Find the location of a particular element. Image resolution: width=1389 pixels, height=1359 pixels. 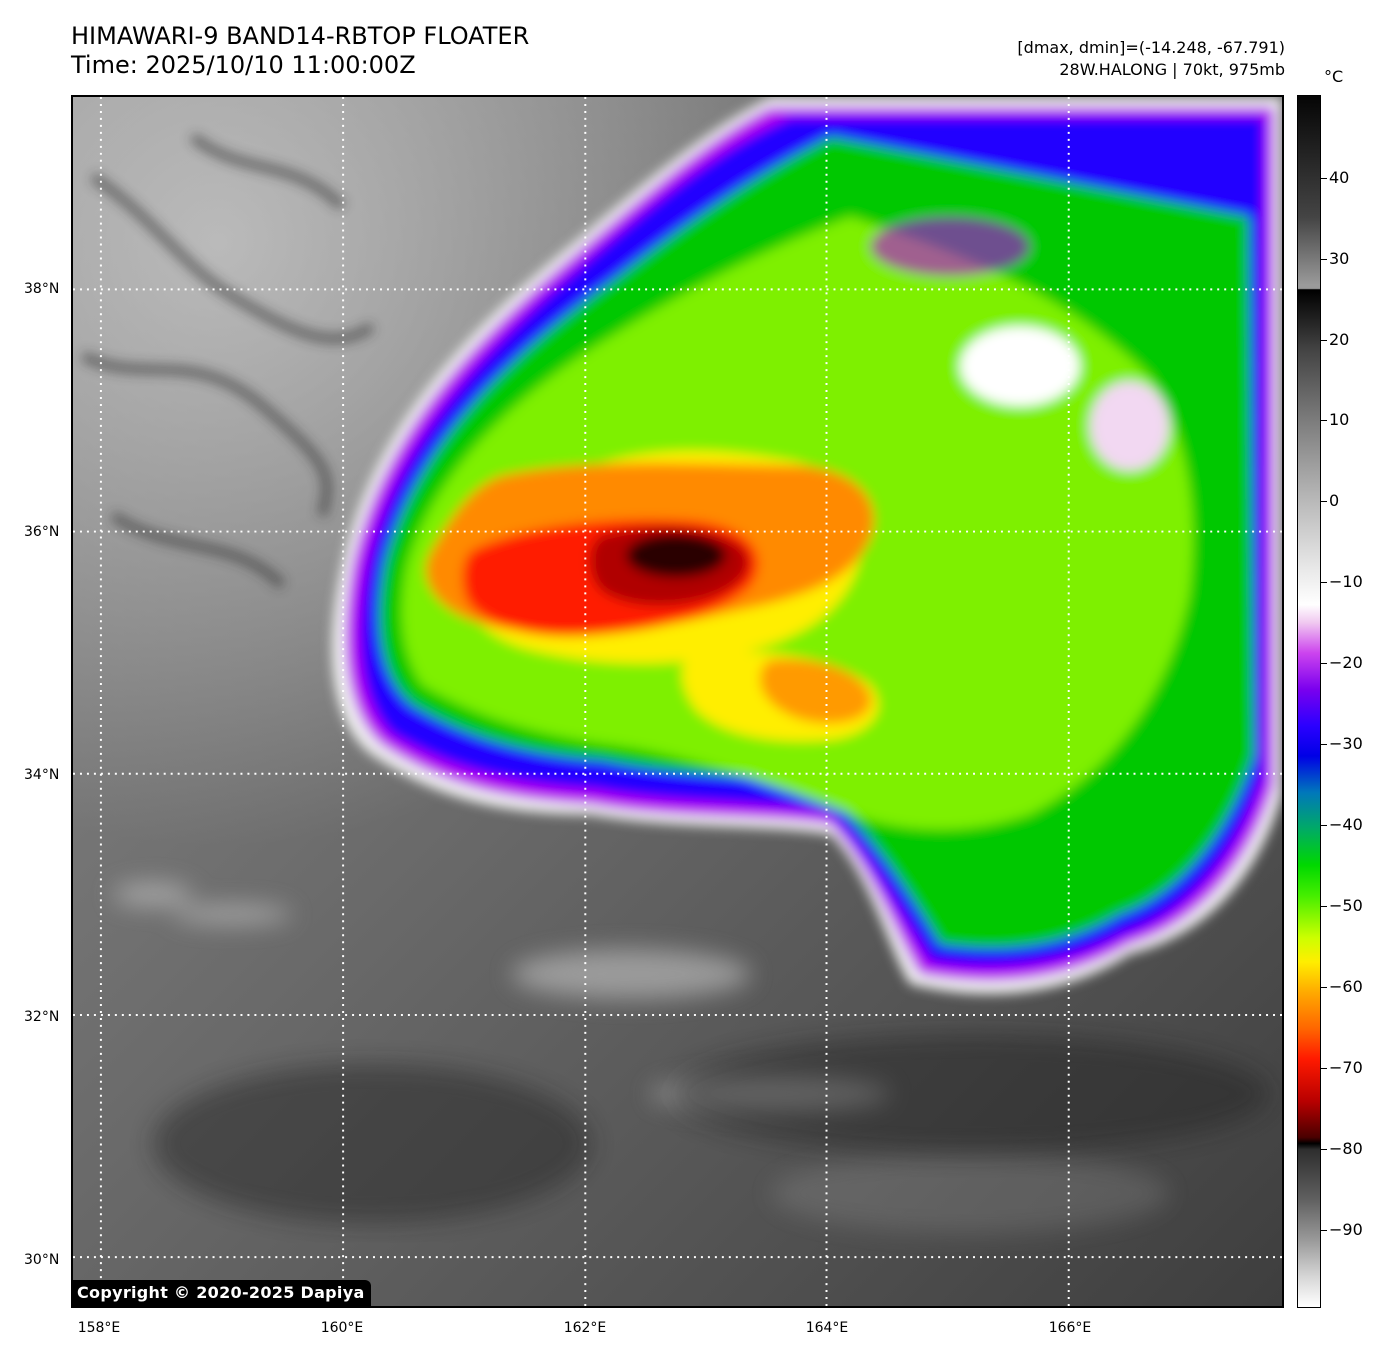

lon-label: 160°E is located at coordinates (342, 1328).